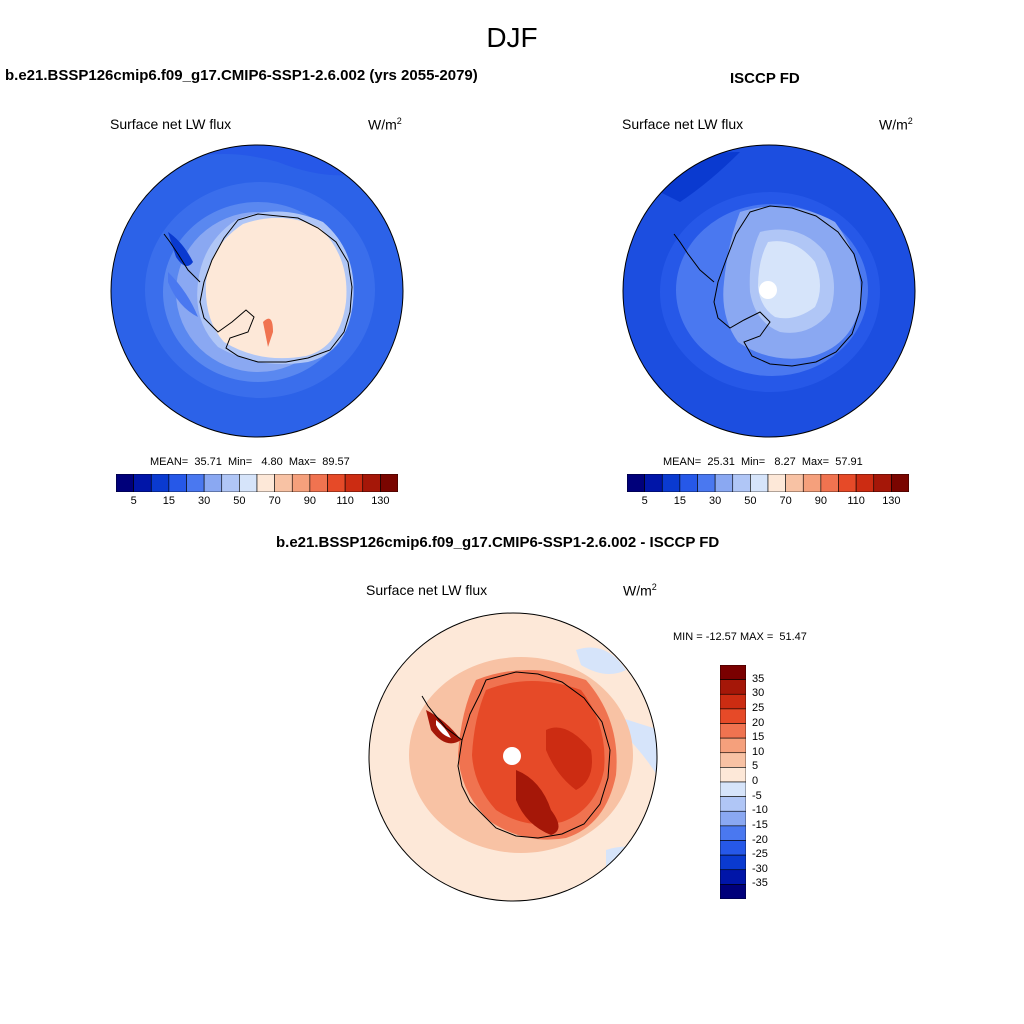 Image resolution: width=1024 pixels, height=1024 pixels. I want to click on colorbar-tick-label: 0, so click(755, 781).